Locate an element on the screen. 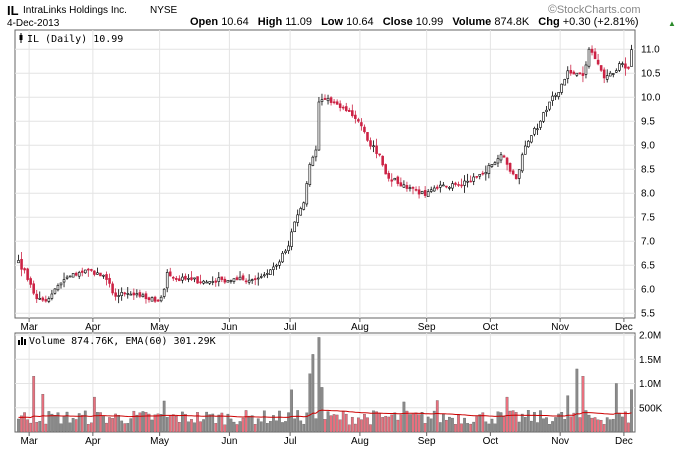 This screenshot has height=450, width=680. price-tick-label: 7.0 is located at coordinates (648, 242).